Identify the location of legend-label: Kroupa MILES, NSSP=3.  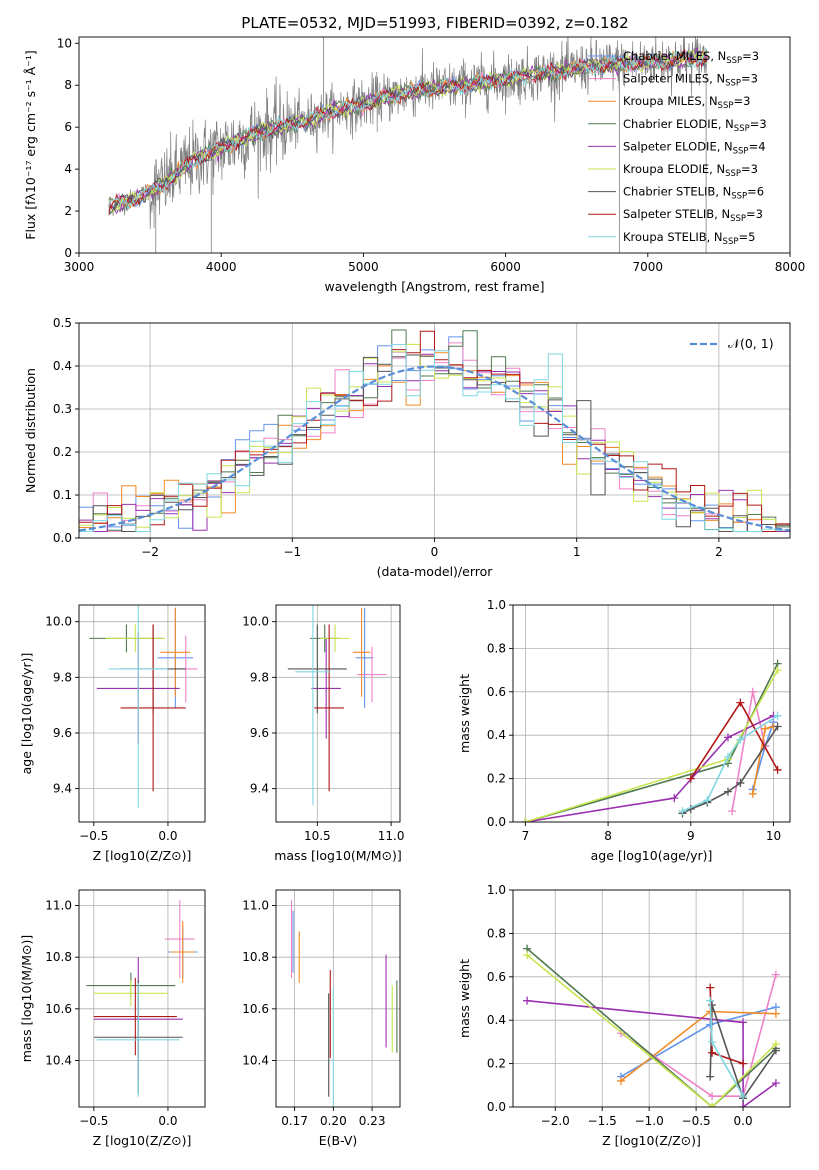
(686, 102).